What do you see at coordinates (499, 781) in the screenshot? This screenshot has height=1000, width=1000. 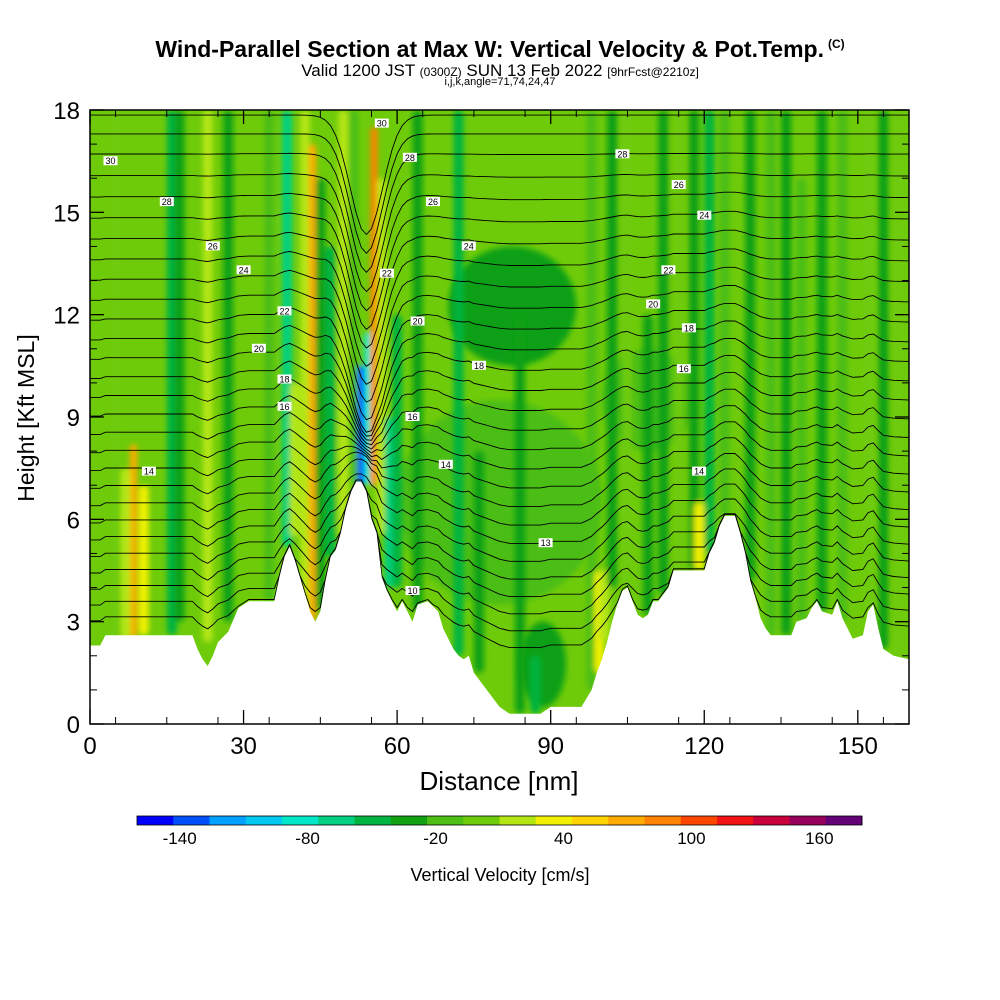 I see `x-axis-label: Distance [nm]` at bounding box center [499, 781].